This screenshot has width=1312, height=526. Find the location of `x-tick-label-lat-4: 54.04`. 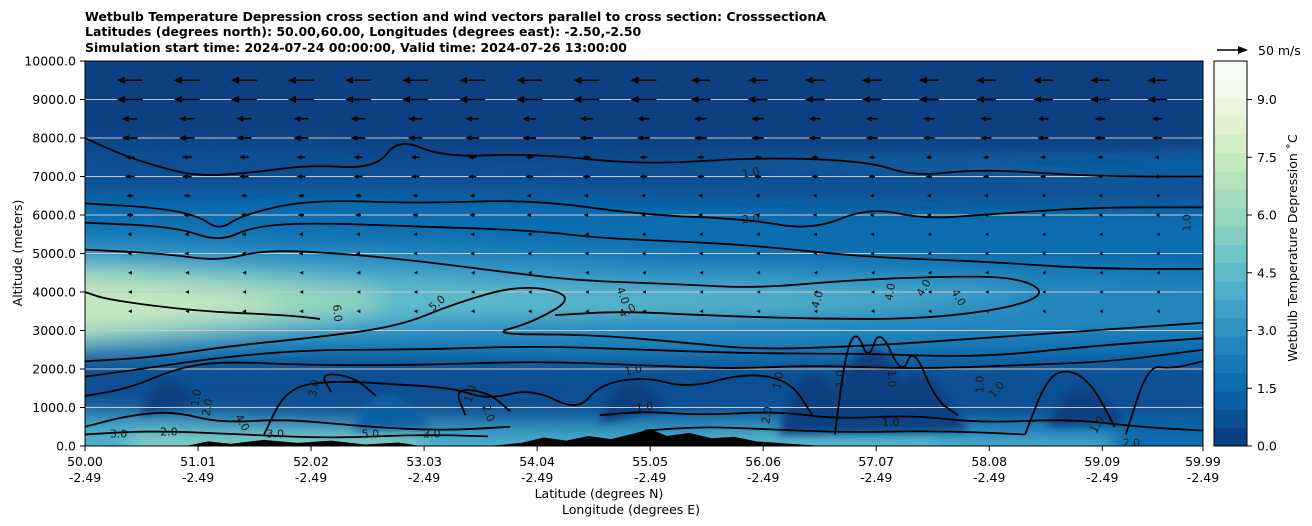

x-tick-label-lat-4: 54.04 is located at coordinates (537, 461).